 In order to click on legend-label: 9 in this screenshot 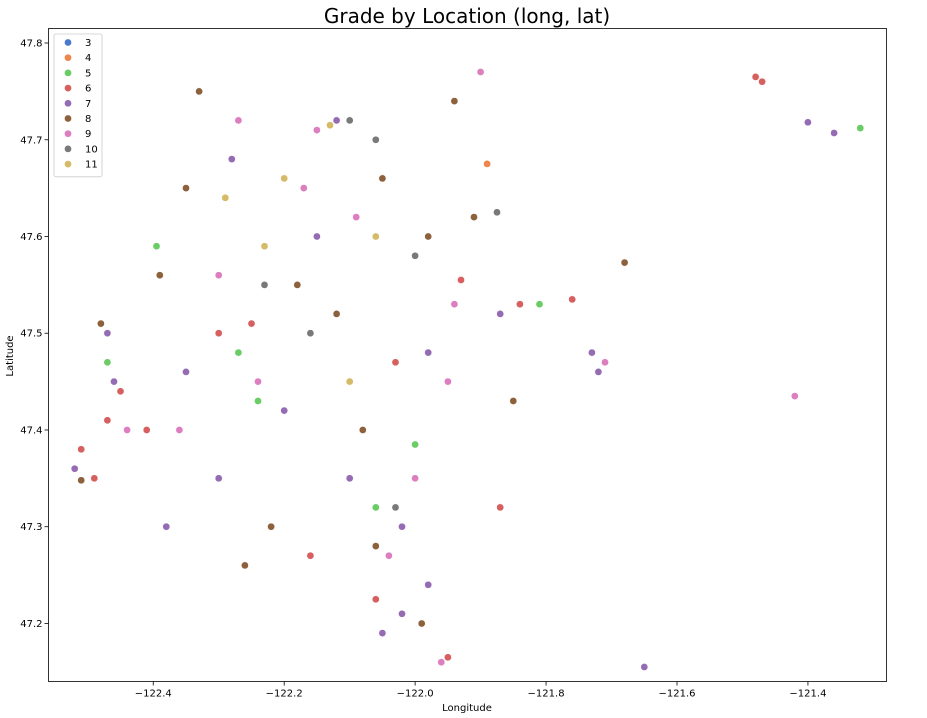, I will do `click(88, 134)`.